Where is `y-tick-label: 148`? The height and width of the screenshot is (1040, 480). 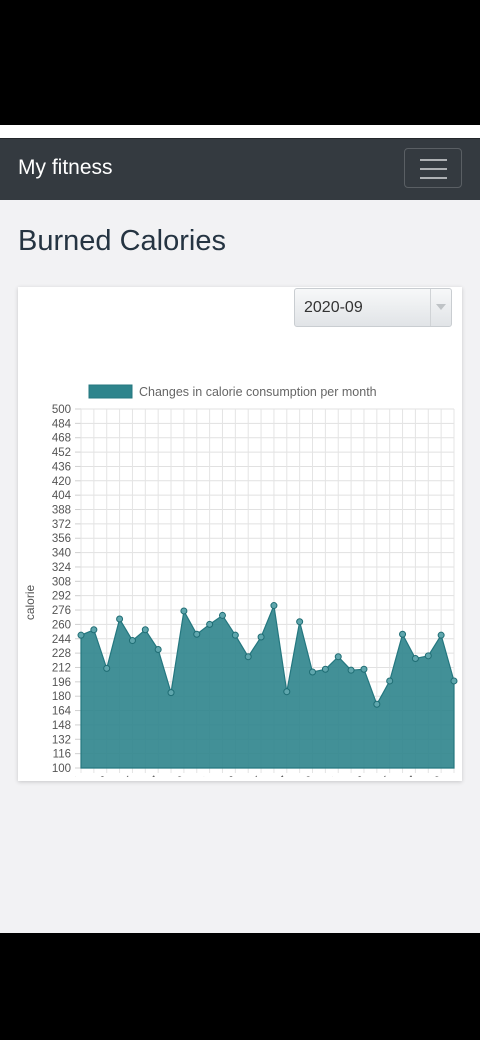
y-tick-label: 148 is located at coordinates (61, 726).